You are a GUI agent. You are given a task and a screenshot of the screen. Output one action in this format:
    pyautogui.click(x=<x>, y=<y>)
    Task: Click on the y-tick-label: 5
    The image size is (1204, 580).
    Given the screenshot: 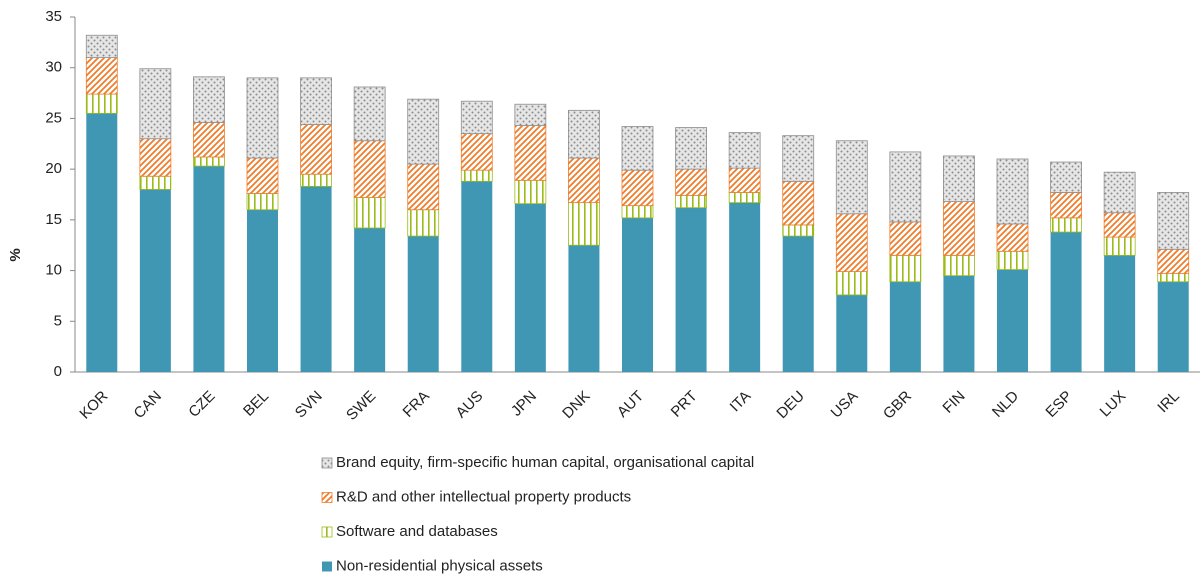 What is the action you would take?
    pyautogui.click(x=58, y=320)
    